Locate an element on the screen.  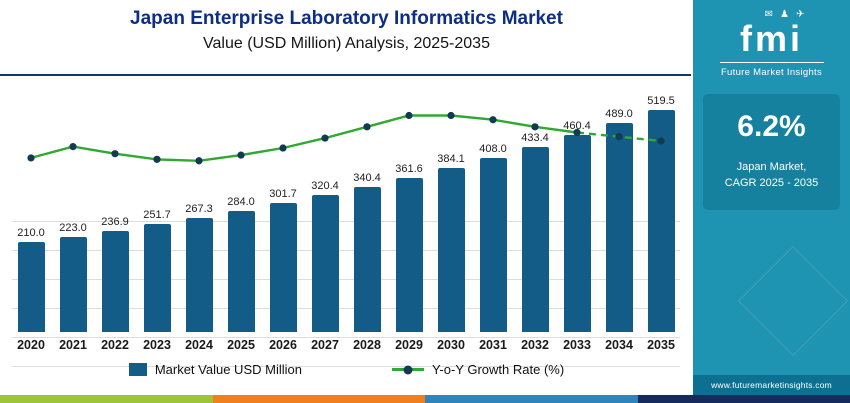
bar-2031 is located at coordinates (493, 244).